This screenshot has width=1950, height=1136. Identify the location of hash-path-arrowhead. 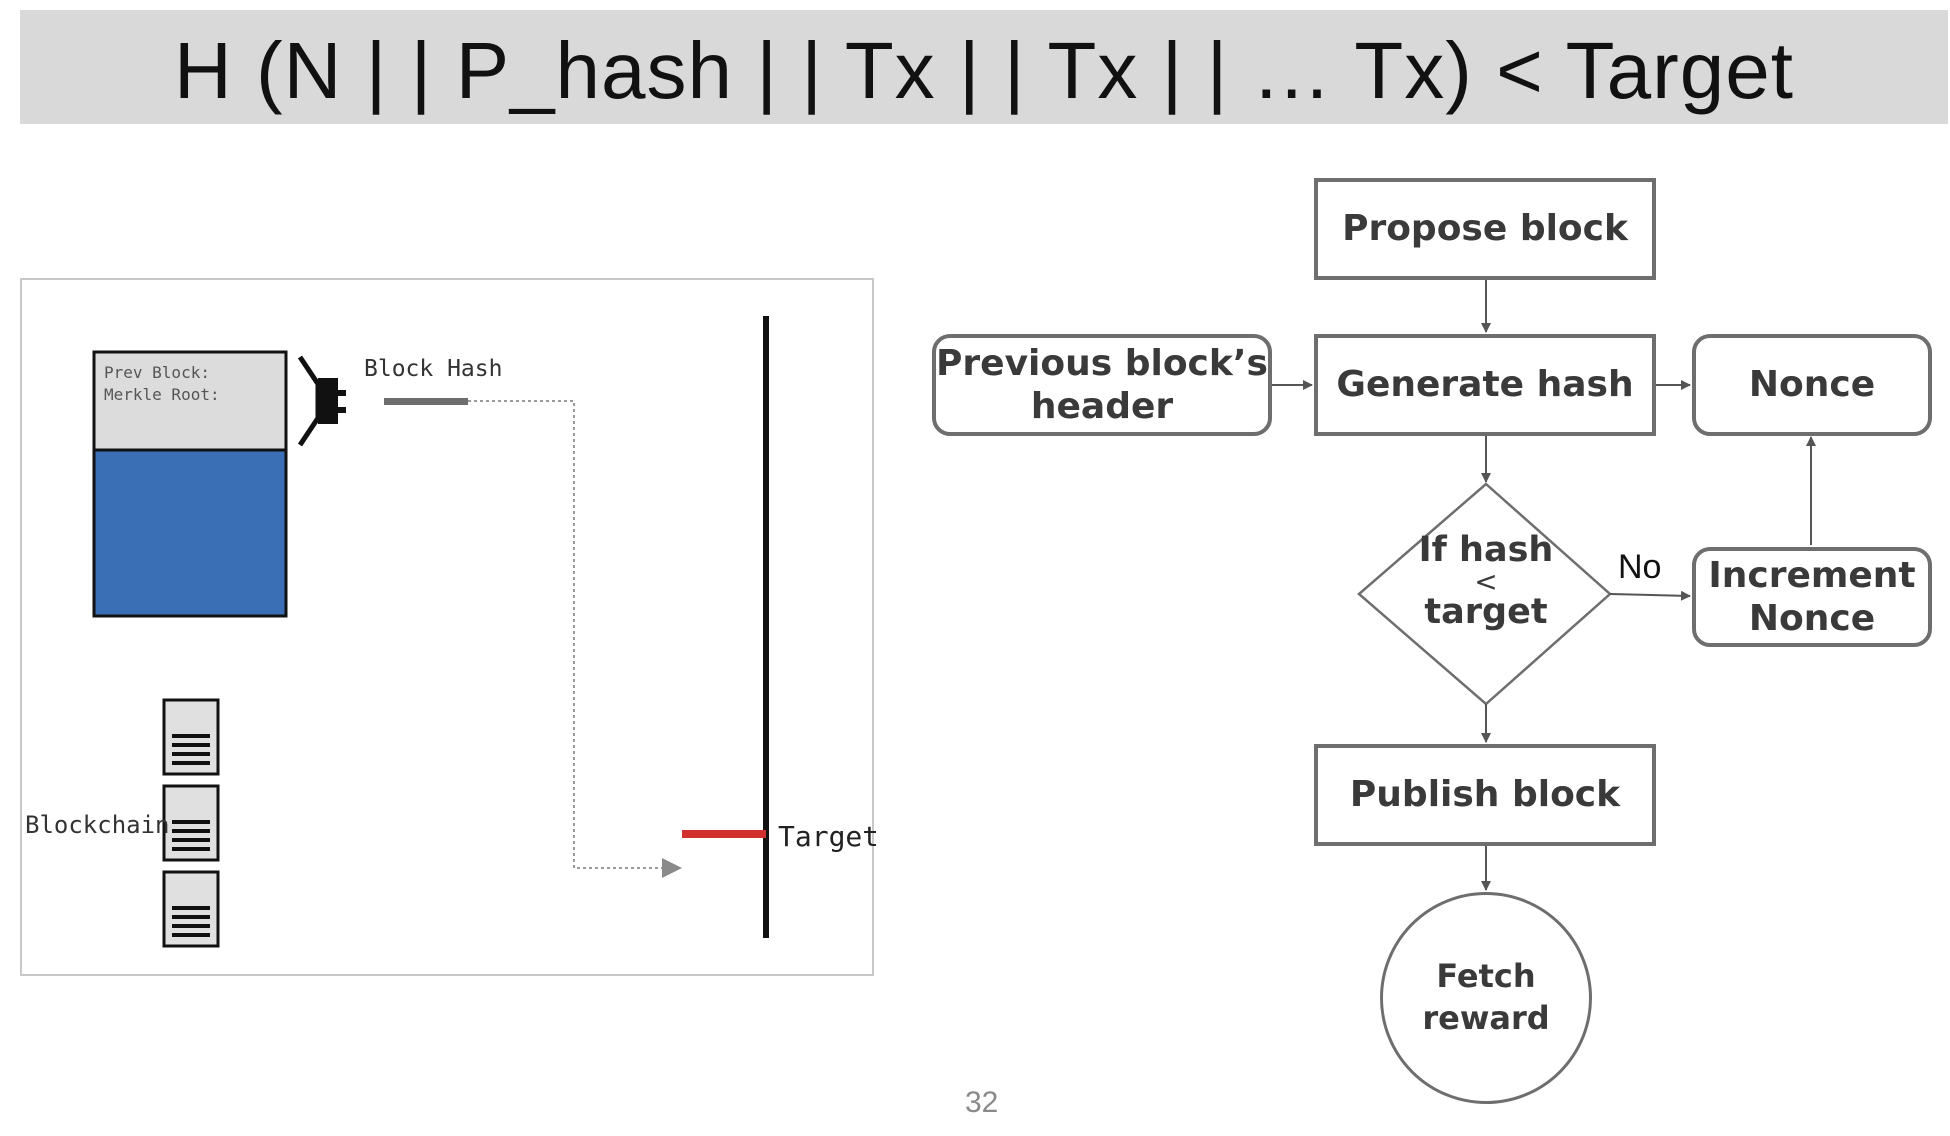
(672, 868).